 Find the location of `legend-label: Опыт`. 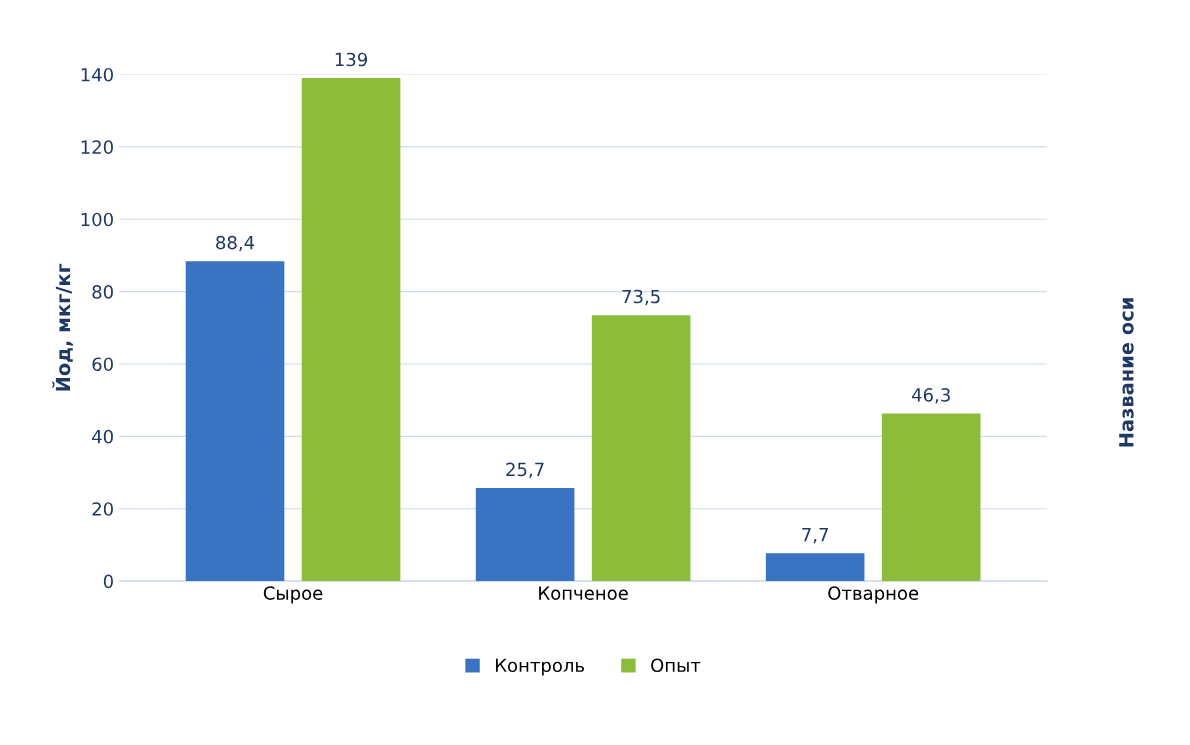

legend-label: Опыт is located at coordinates (676, 665).